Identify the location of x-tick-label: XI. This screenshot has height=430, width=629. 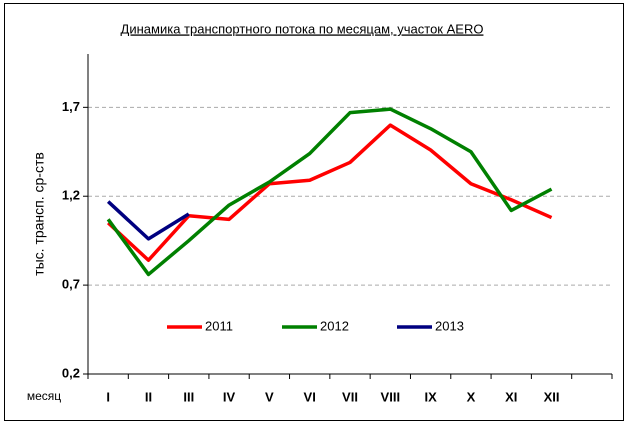
(511, 396).